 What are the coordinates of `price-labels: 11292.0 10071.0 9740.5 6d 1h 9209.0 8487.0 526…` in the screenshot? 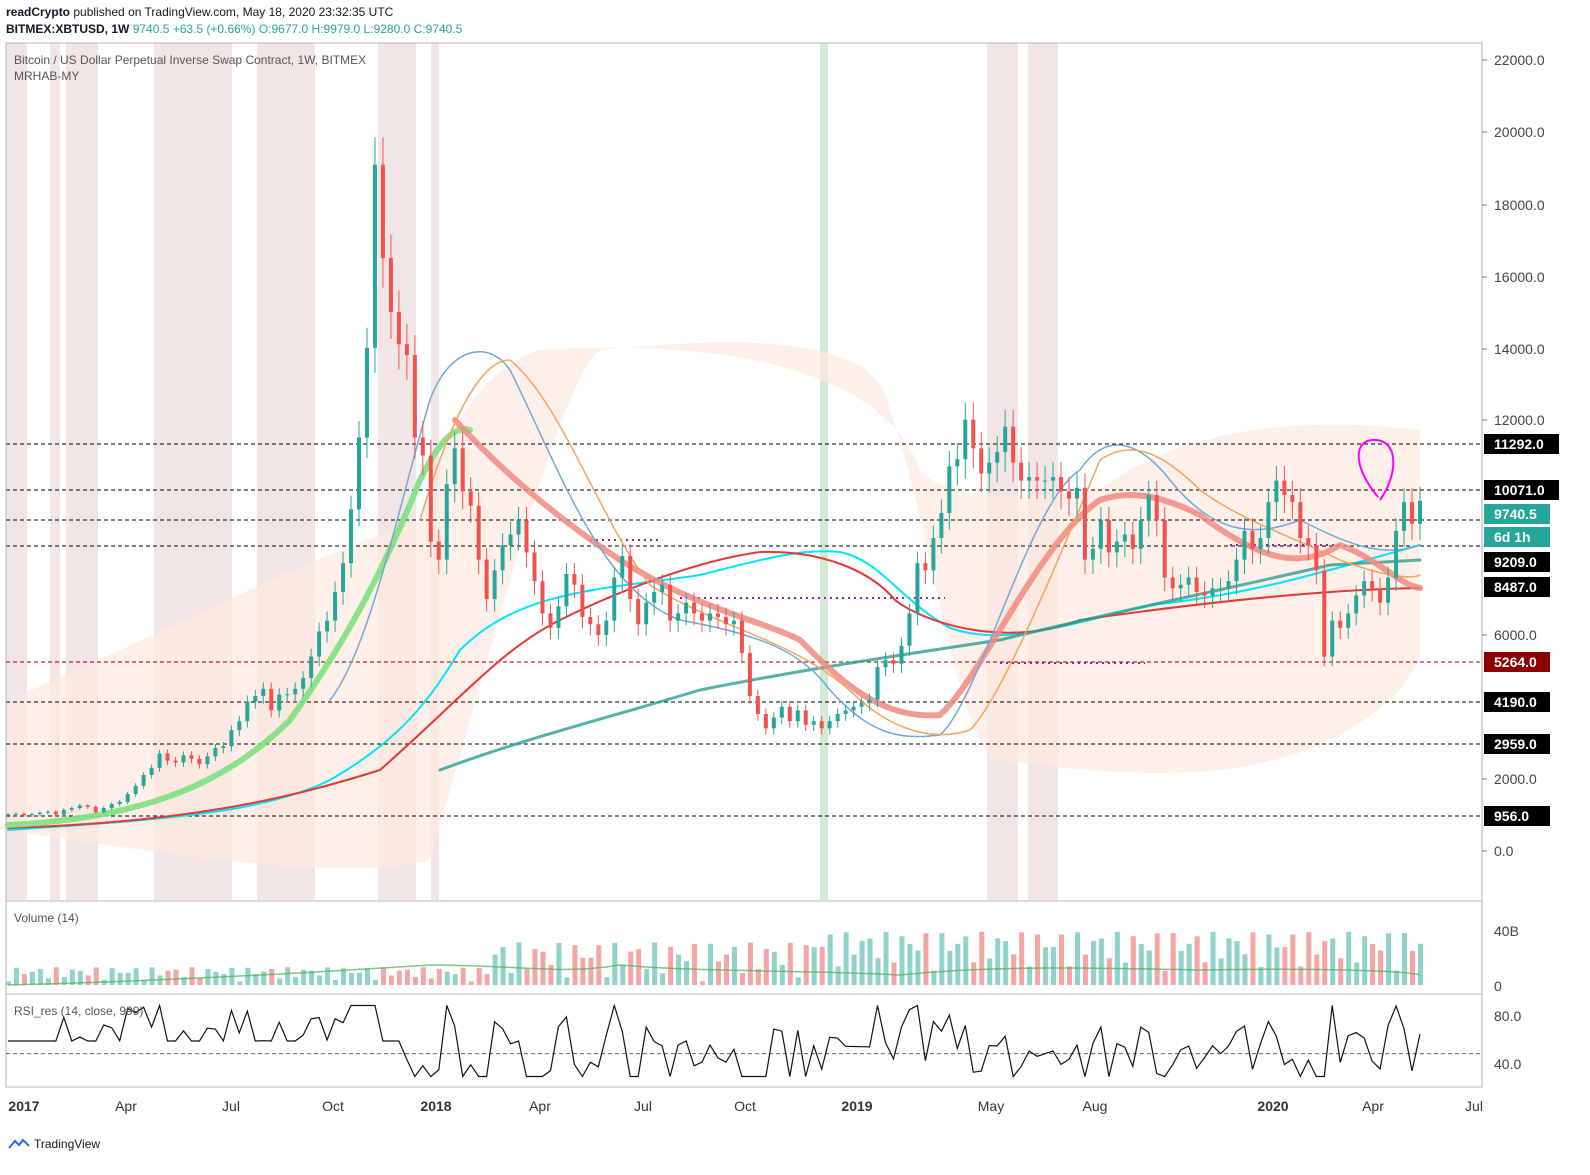 It's located at (1521, 630).